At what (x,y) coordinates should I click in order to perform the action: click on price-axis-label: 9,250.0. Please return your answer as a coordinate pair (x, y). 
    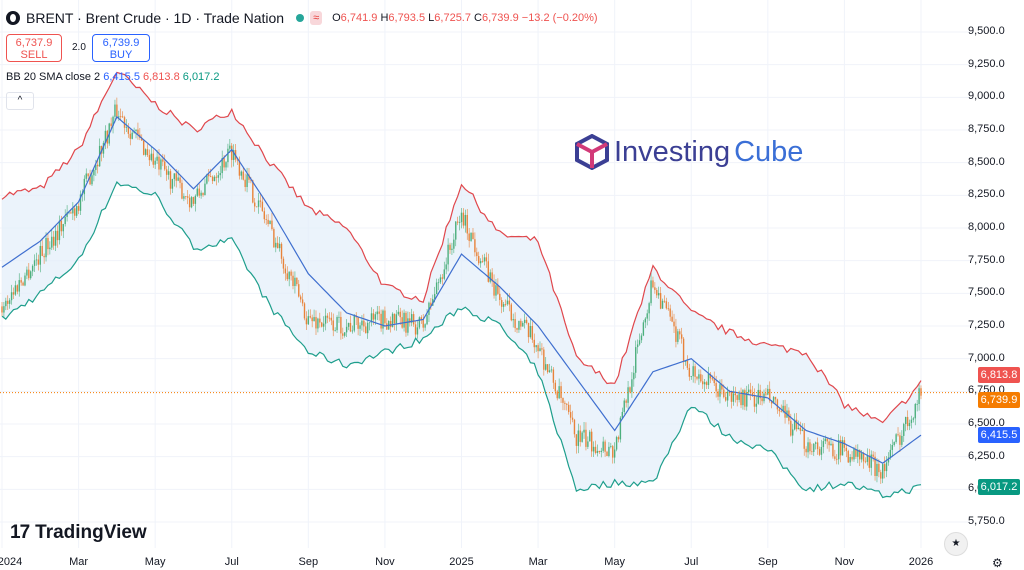
    Looking at the image, I should click on (986, 63).